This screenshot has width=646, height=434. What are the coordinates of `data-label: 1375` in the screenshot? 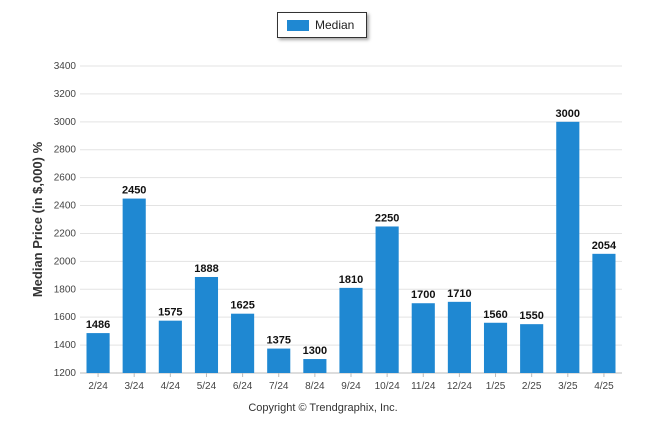 It's located at (278, 341).